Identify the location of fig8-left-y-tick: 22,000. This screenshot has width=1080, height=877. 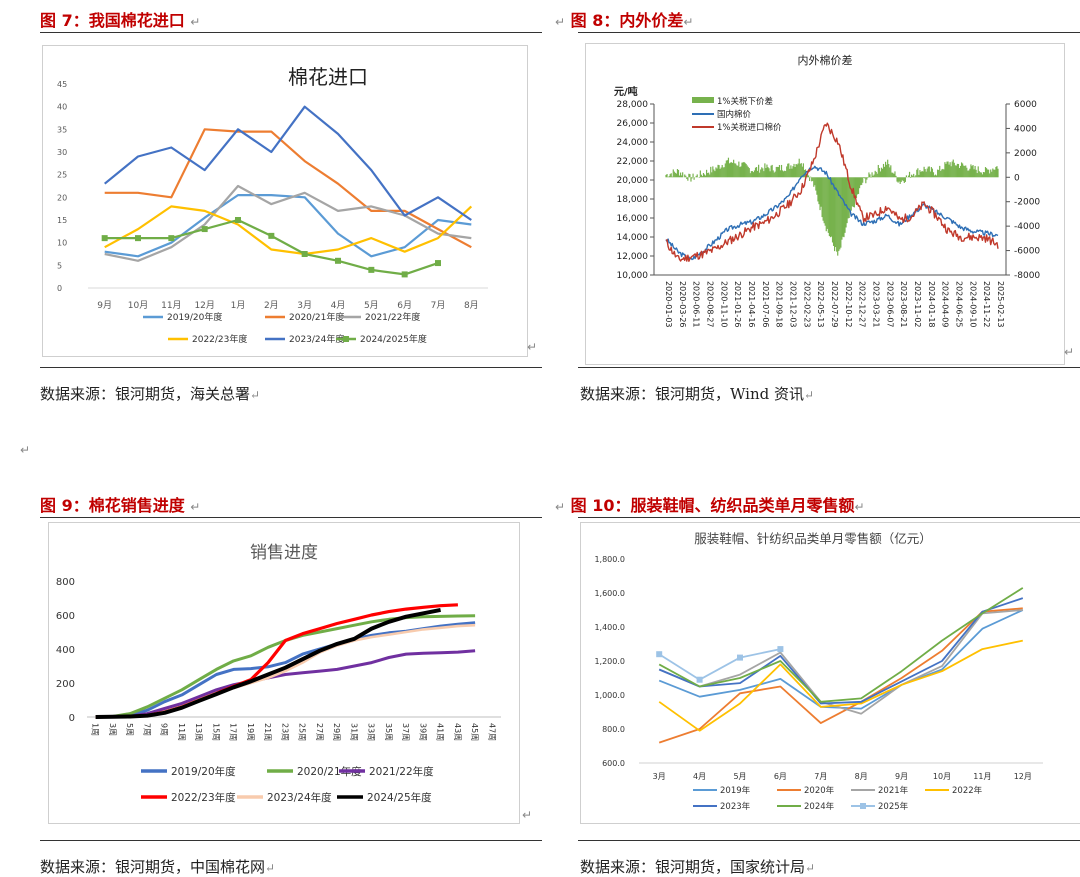
(633, 162).